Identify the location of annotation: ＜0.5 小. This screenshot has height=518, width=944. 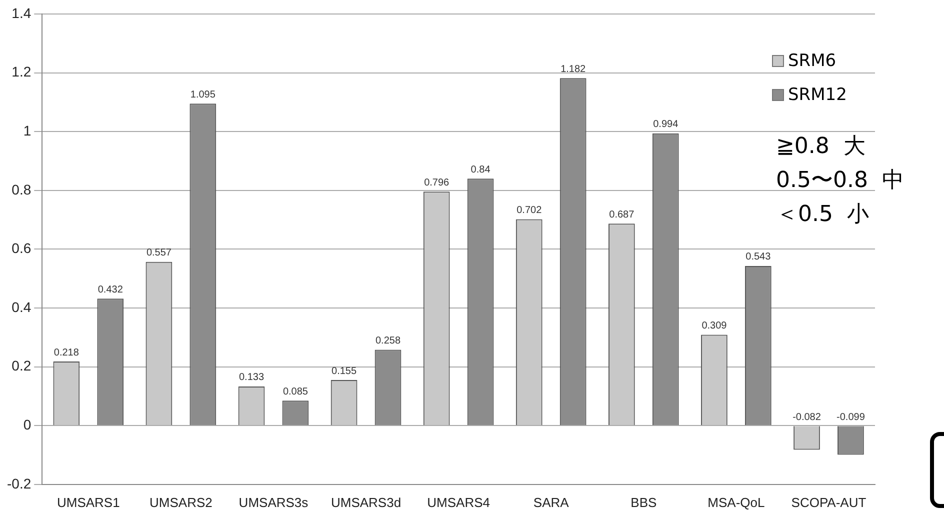
(823, 215).